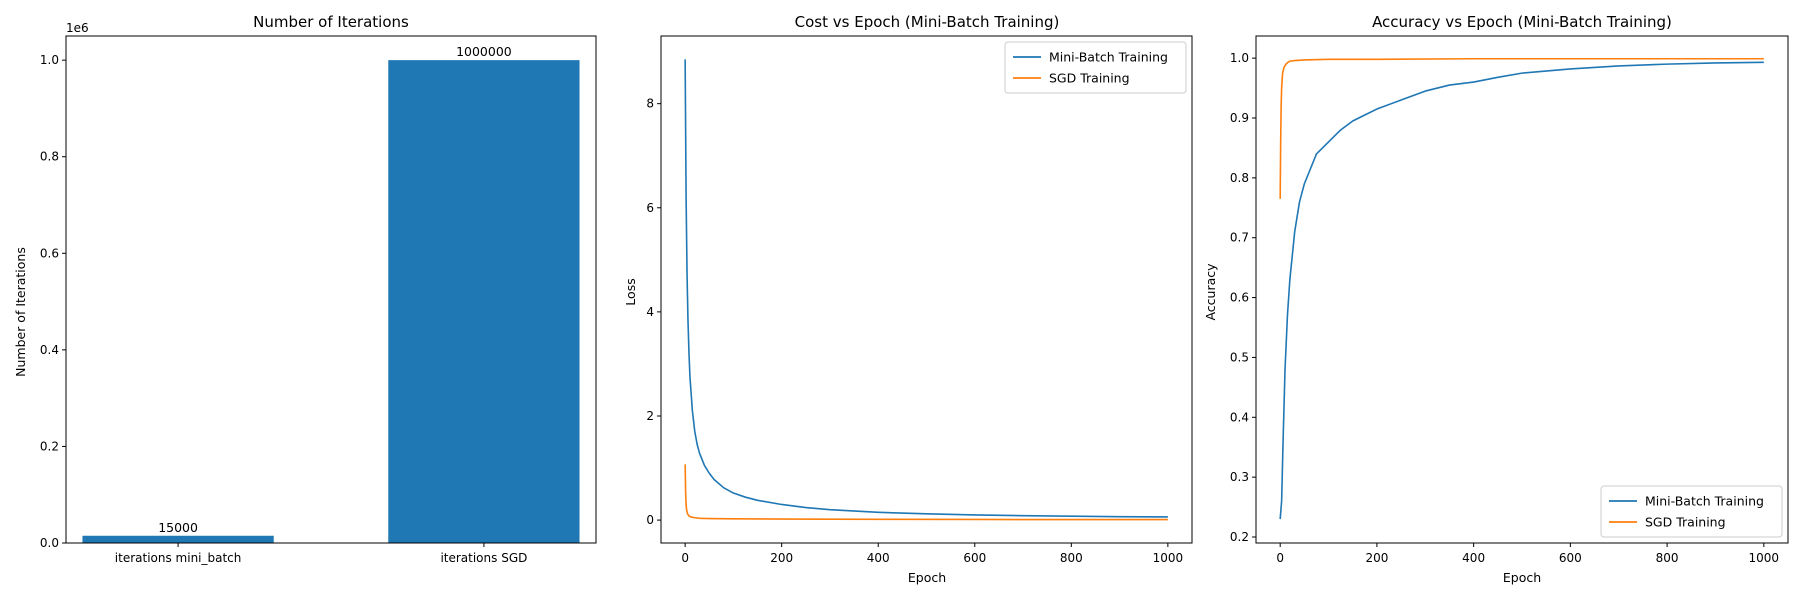 This screenshot has height=600, width=1800. I want to click on y-axis-label: Loss, so click(630, 291).